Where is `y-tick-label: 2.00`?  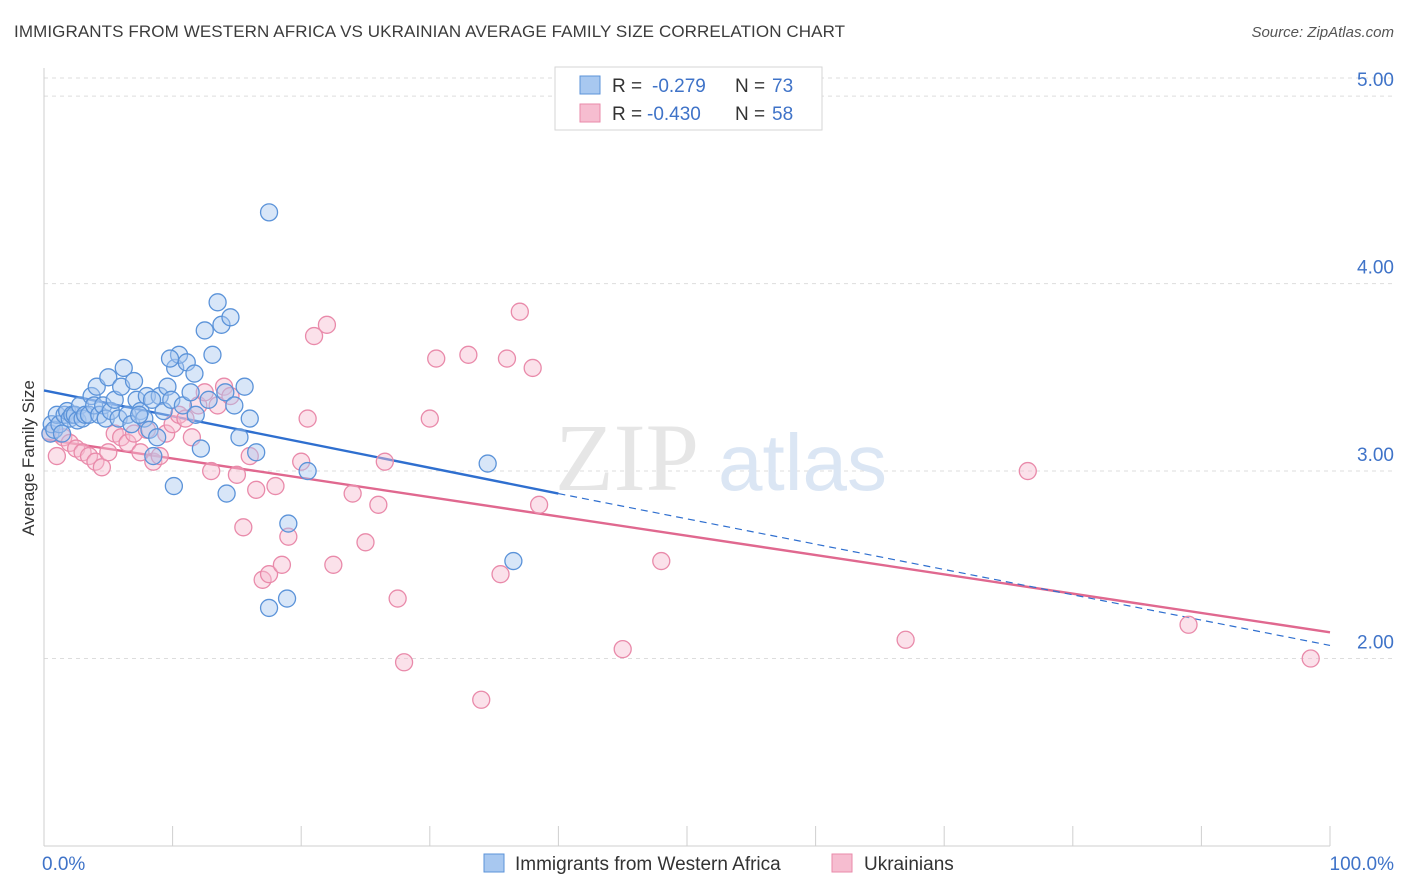 y-tick-label: 2.00 is located at coordinates (1375, 643).